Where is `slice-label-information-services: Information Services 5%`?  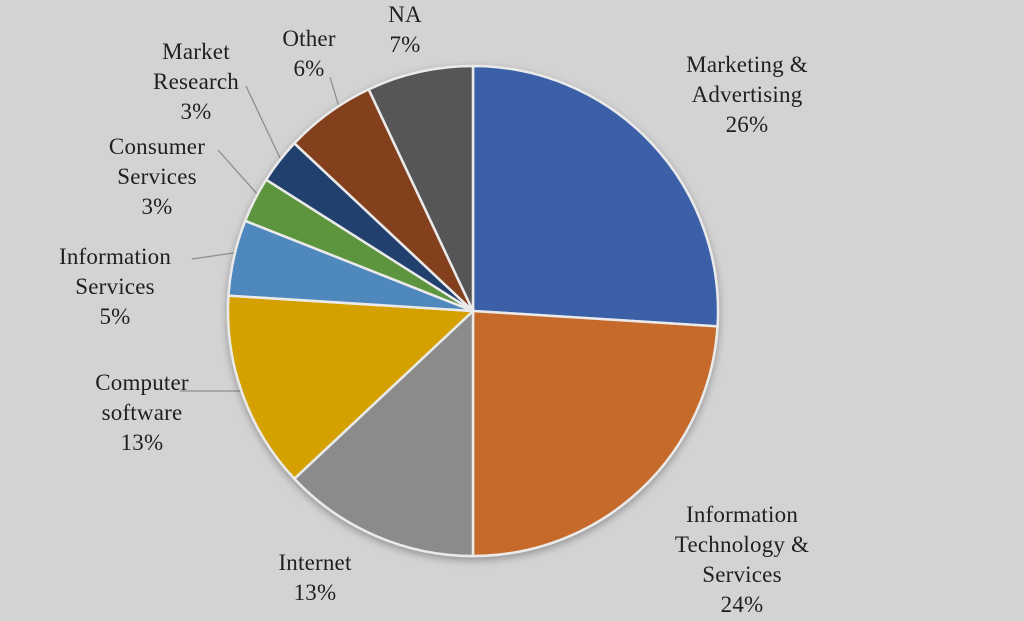
slice-label-information-services: Information Services 5% is located at coordinates (115, 286).